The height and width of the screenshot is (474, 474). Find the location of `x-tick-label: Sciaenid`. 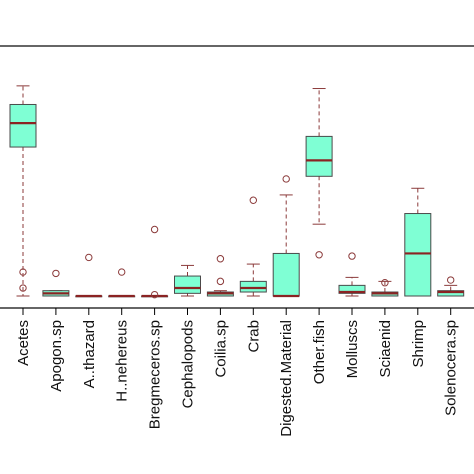

x-tick-label: Sciaenid is located at coordinates (385, 349).